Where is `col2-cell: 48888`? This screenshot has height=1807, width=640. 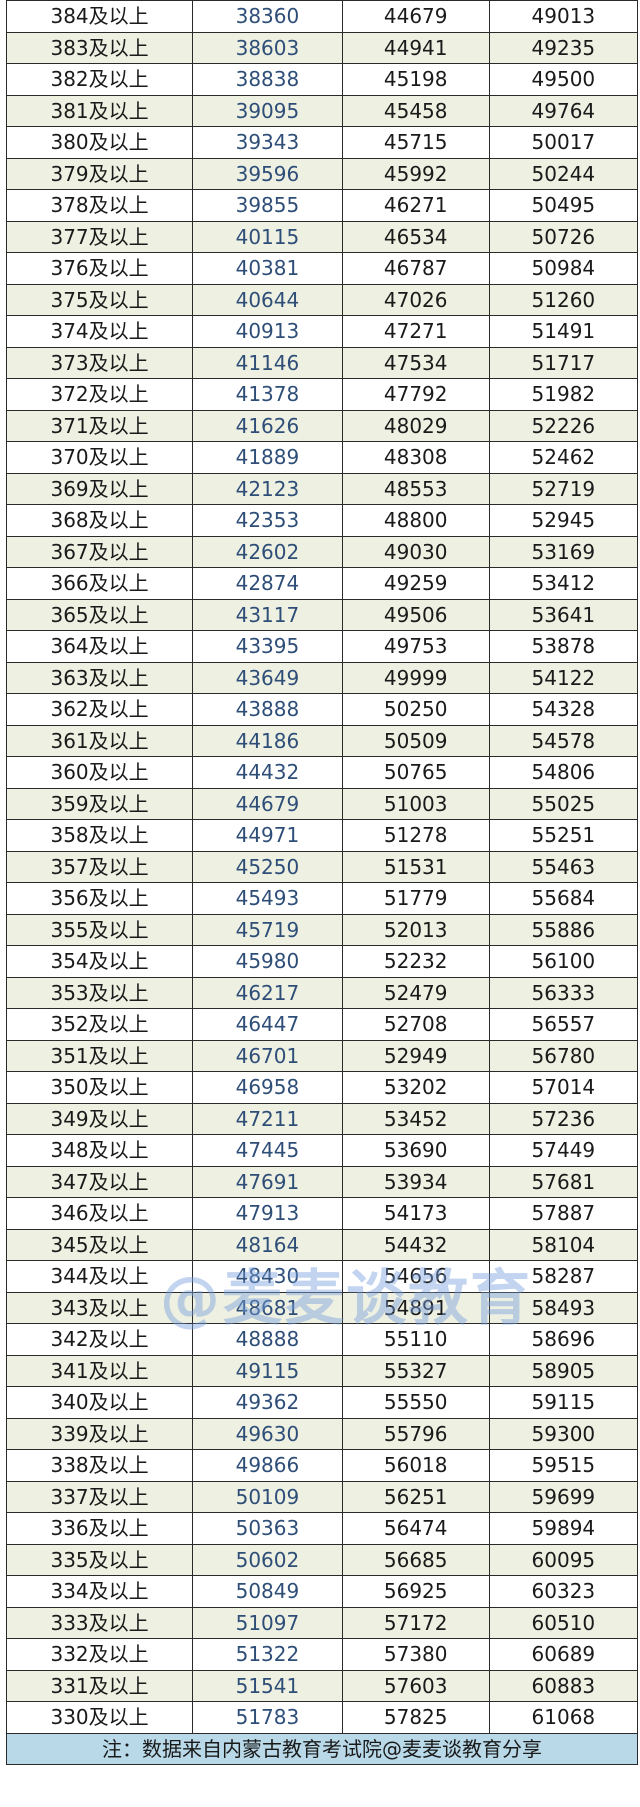
col2-cell: 48888 is located at coordinates (267, 1339).